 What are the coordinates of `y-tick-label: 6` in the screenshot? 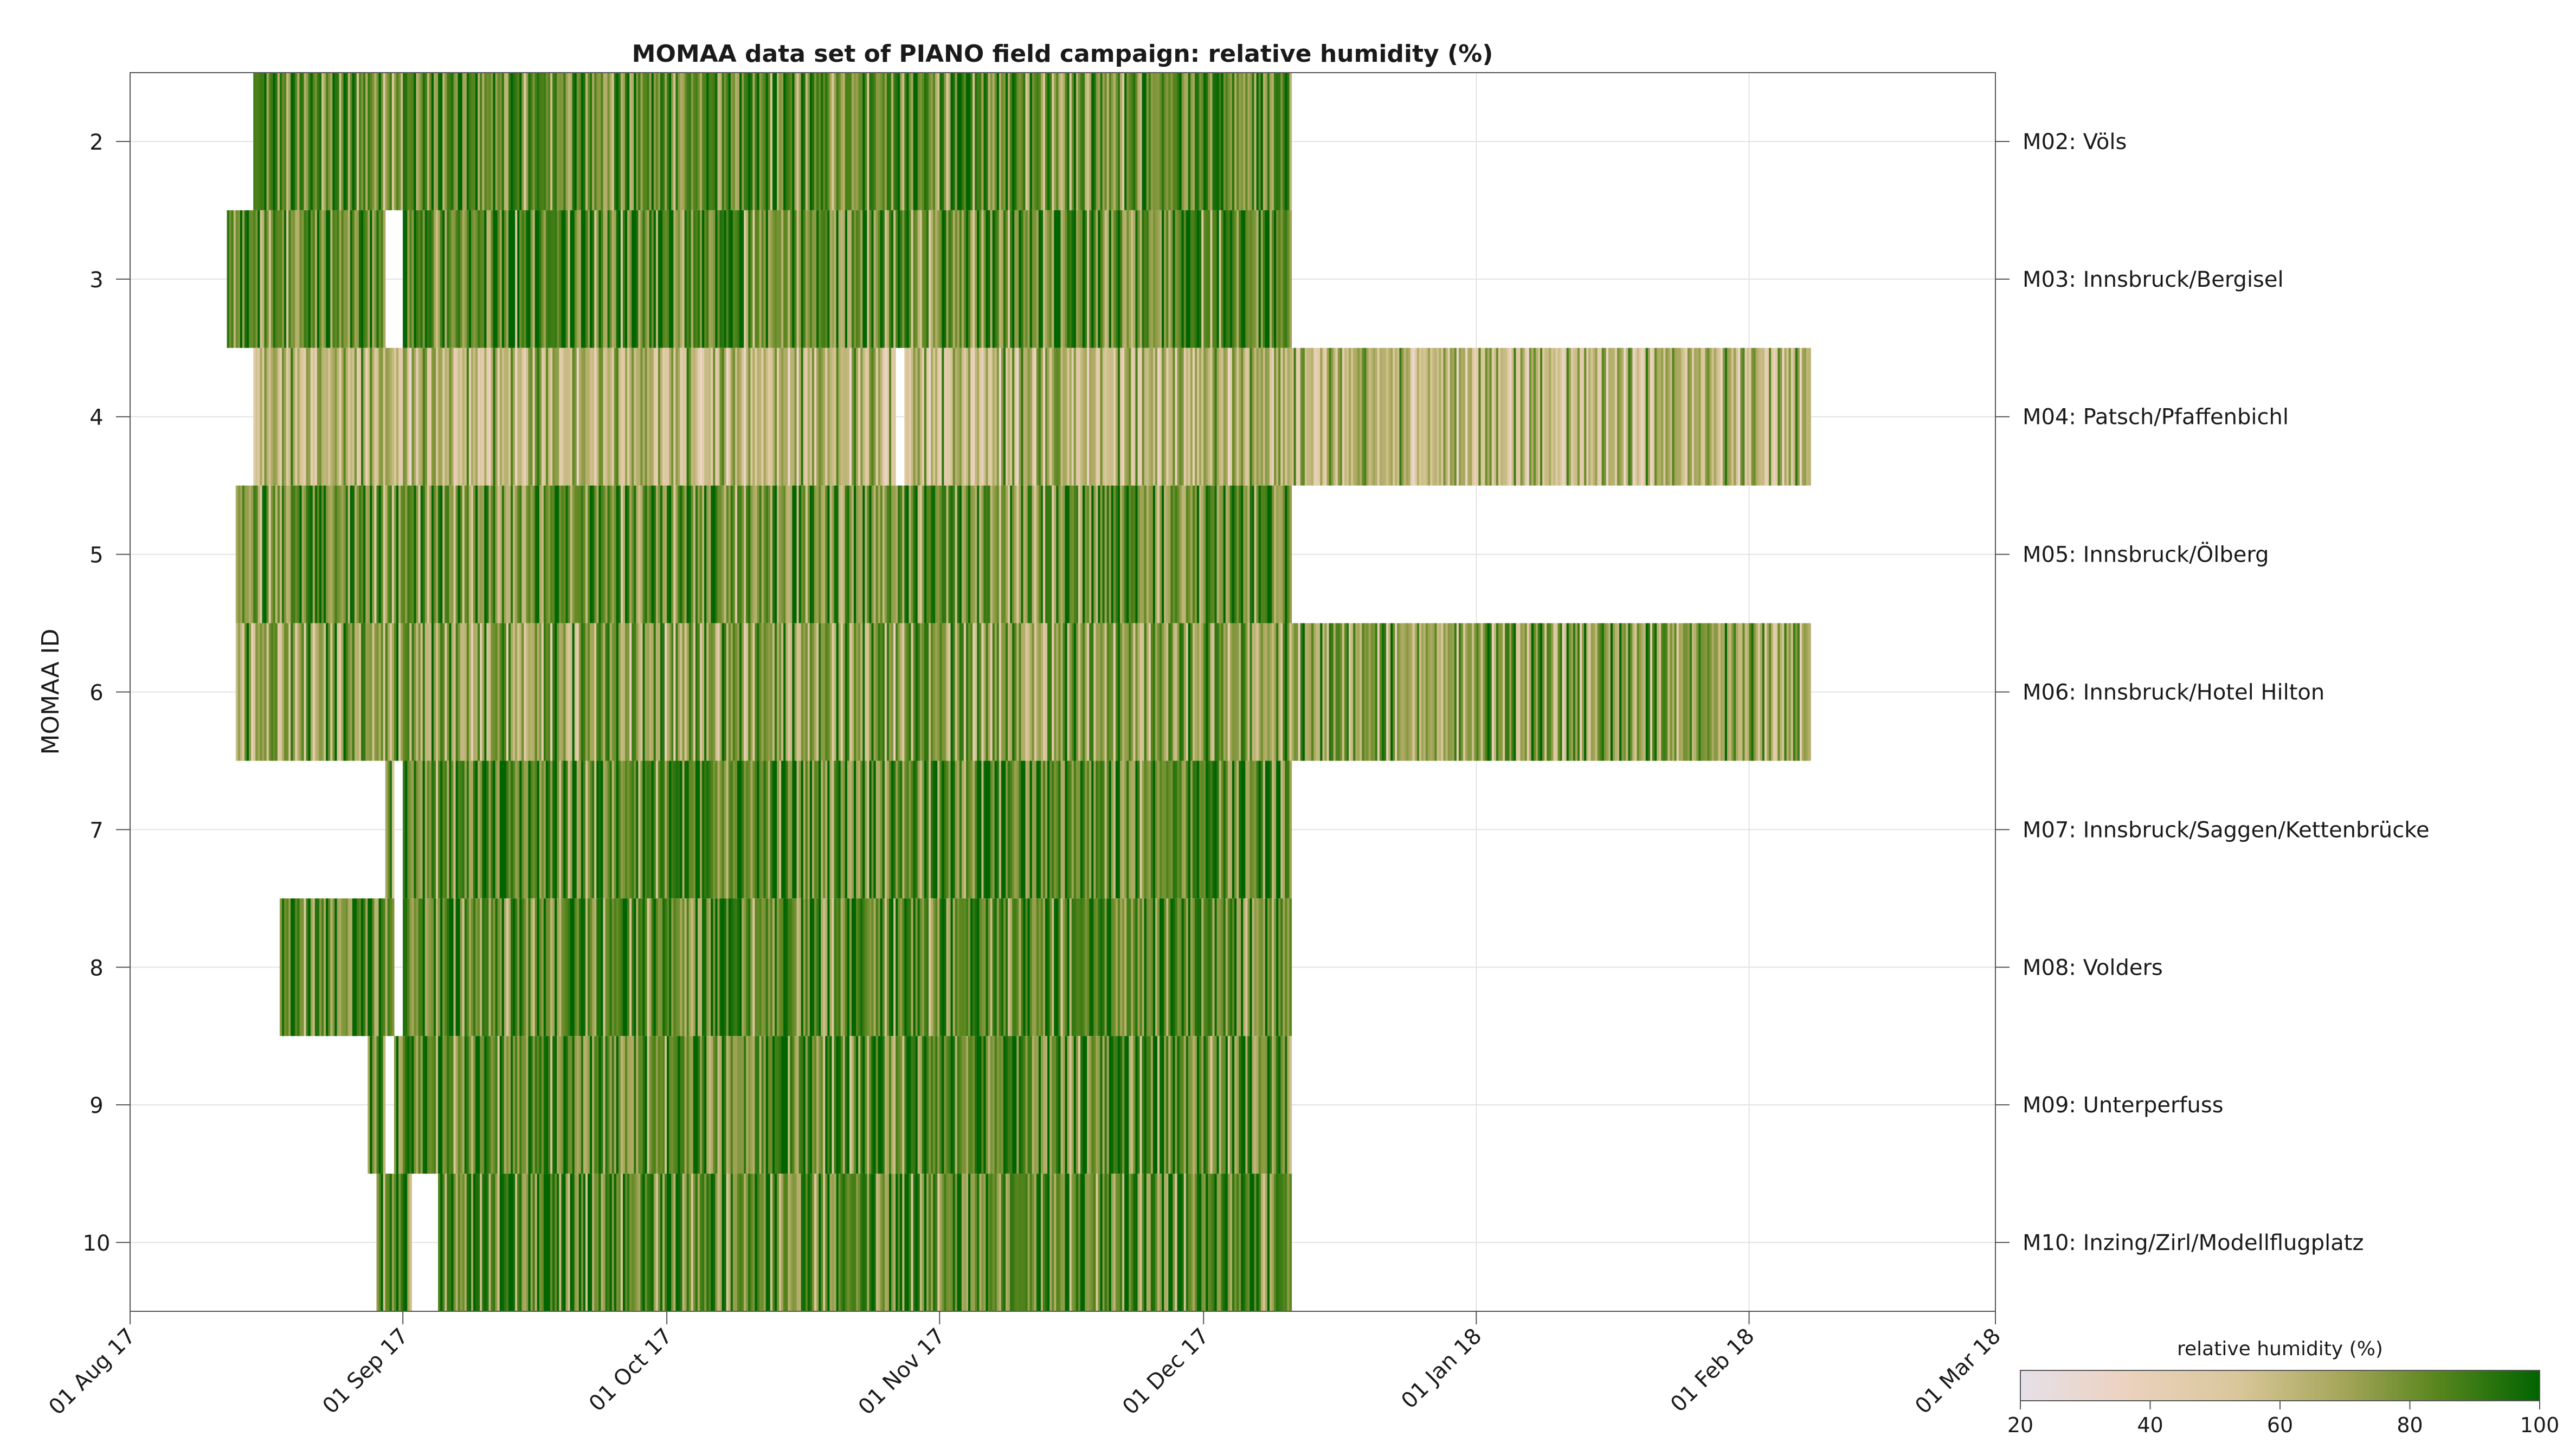 It's located at (96, 693).